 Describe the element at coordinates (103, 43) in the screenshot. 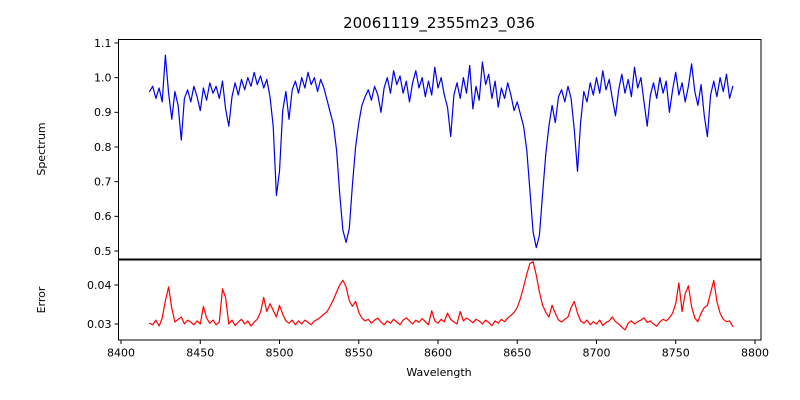

I see `y-tick-label: 1.1` at that location.